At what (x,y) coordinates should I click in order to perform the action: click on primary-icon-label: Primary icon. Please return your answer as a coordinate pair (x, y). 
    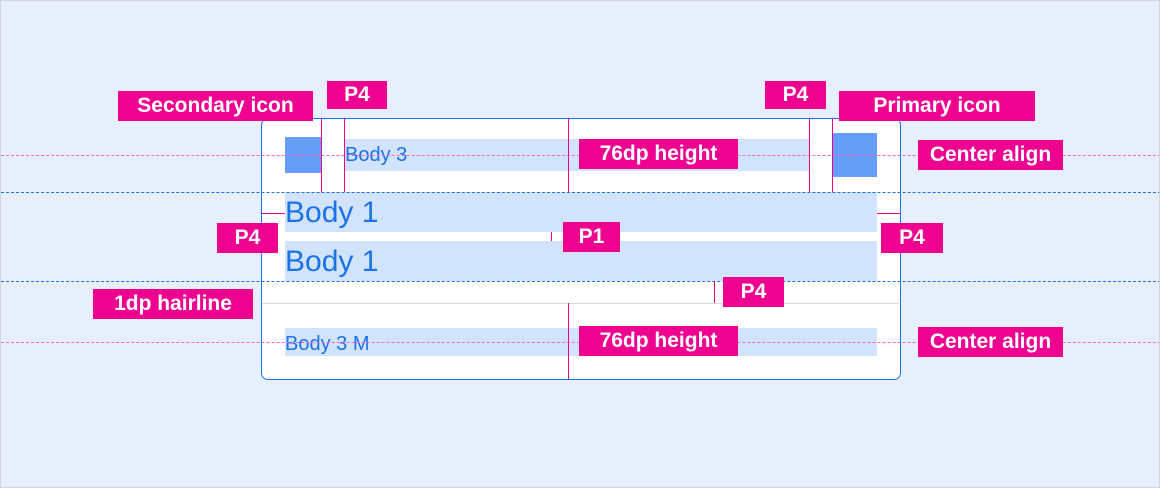
    Looking at the image, I should click on (937, 106).